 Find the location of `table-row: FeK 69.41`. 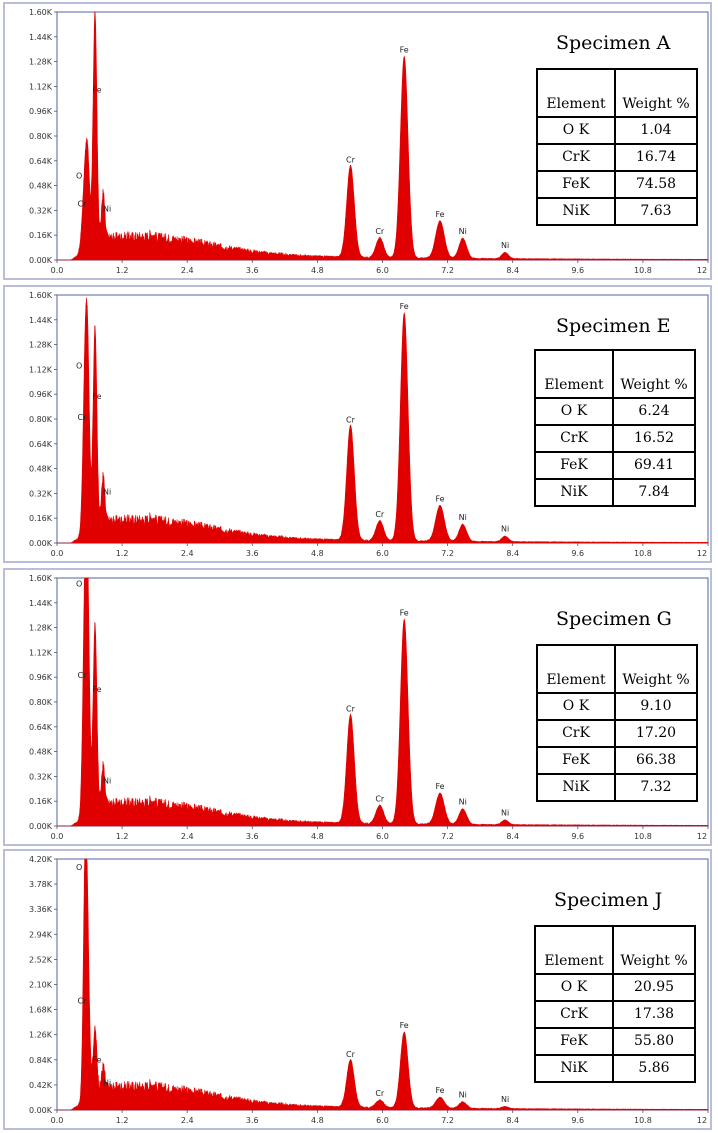

table-row: FeK 69.41 is located at coordinates (615, 465).